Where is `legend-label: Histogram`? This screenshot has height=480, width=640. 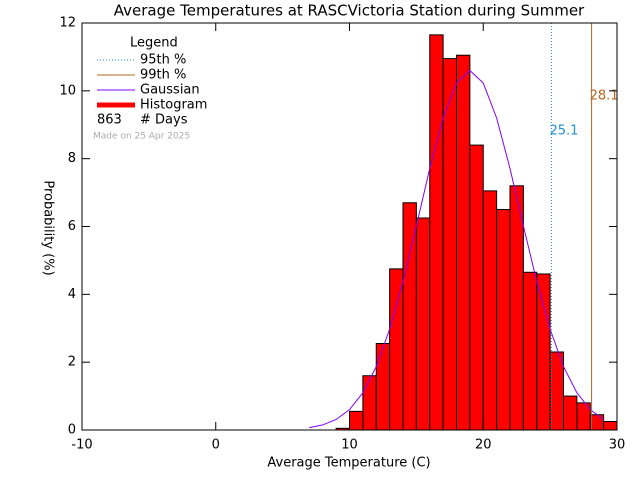
legend-label: Histogram is located at coordinates (173, 105).